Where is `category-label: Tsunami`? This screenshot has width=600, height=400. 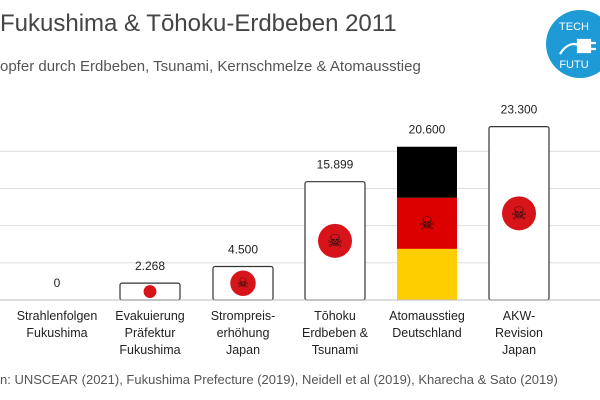
category-label: Tsunami is located at coordinates (335, 350).